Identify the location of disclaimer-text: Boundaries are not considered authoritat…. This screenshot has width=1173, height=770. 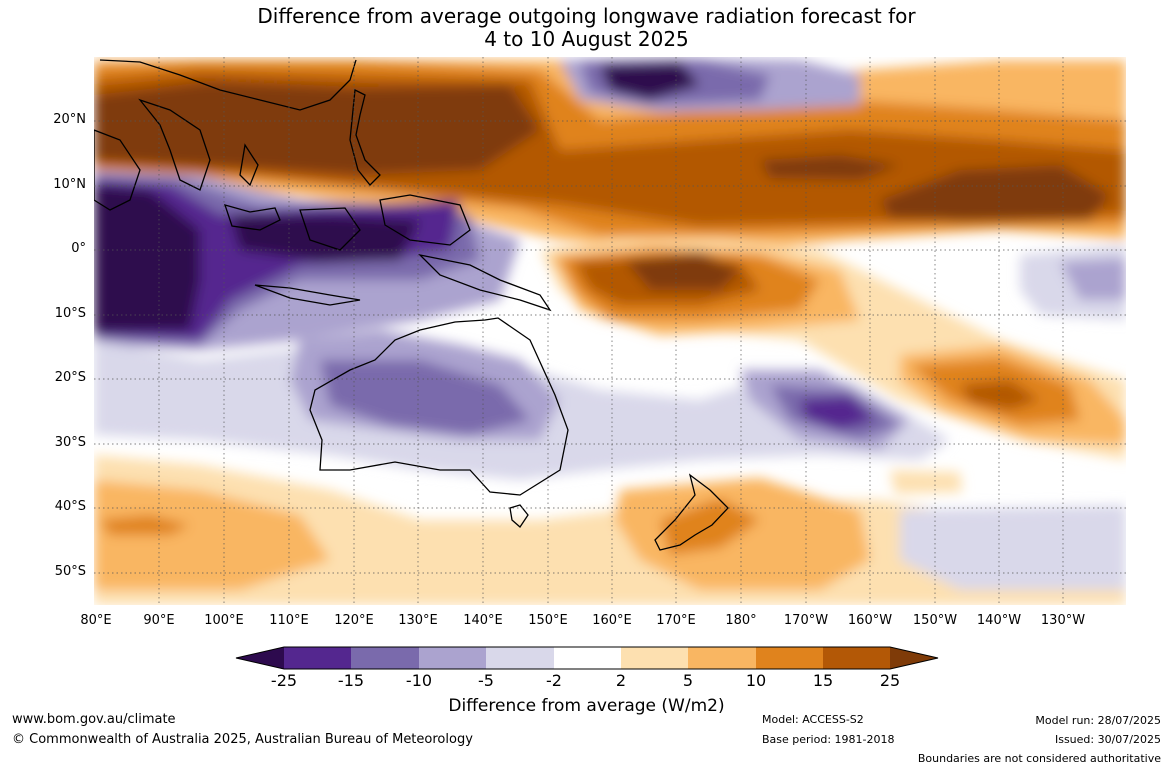
(1039, 758).